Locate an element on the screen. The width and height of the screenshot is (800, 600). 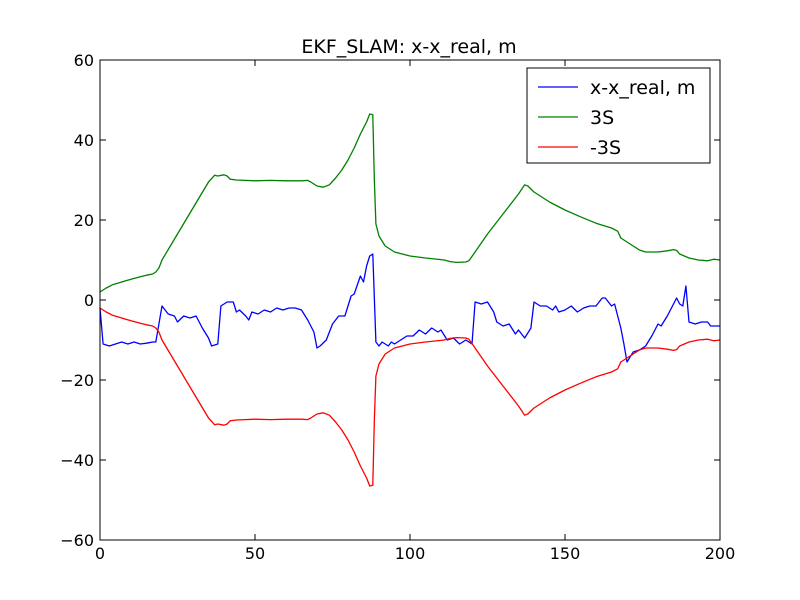
legend: x-x_real, m 3S -3S is located at coordinates (618, 115).